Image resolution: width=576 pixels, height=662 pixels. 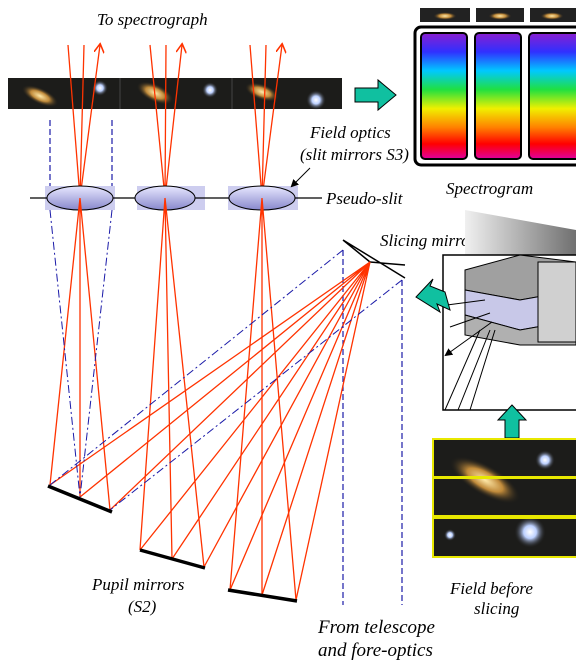 I want to click on label: slicing, so click(x=496, y=608).